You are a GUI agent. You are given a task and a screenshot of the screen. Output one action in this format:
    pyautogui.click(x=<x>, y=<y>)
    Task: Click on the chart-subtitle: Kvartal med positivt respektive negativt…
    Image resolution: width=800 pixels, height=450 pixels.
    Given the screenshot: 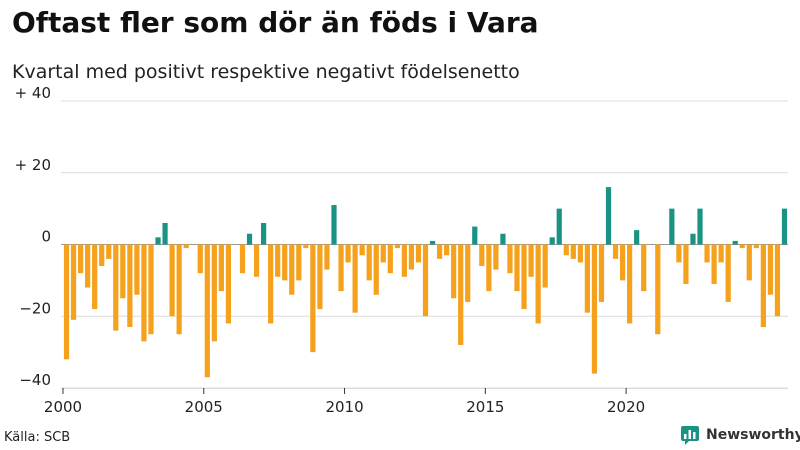 What is the action you would take?
    pyautogui.click(x=266, y=72)
    